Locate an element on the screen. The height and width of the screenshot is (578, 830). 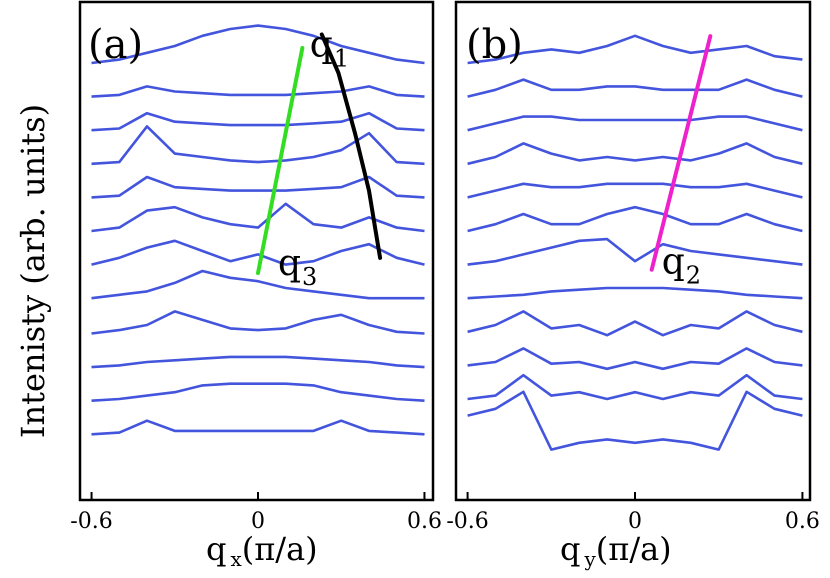
annotation-label-q3: q3 is located at coordinates (297, 267).